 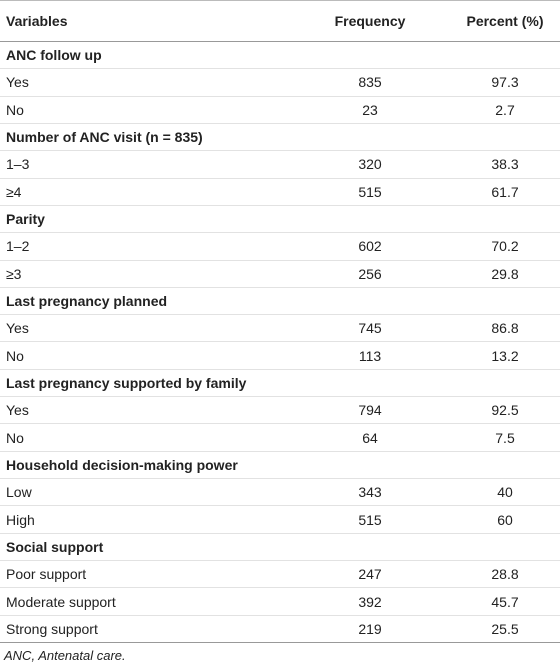 I want to click on cell: High, so click(x=20, y=519).